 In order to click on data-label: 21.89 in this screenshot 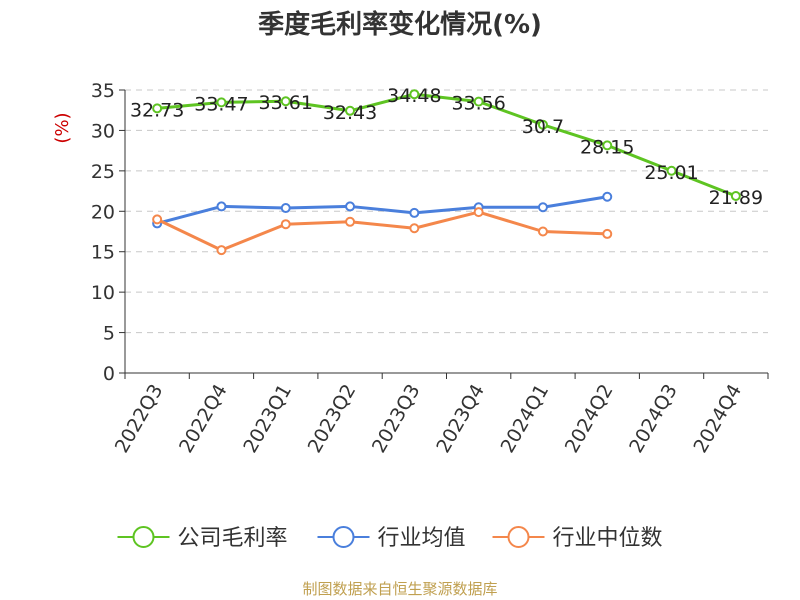, I will do `click(736, 198)`.